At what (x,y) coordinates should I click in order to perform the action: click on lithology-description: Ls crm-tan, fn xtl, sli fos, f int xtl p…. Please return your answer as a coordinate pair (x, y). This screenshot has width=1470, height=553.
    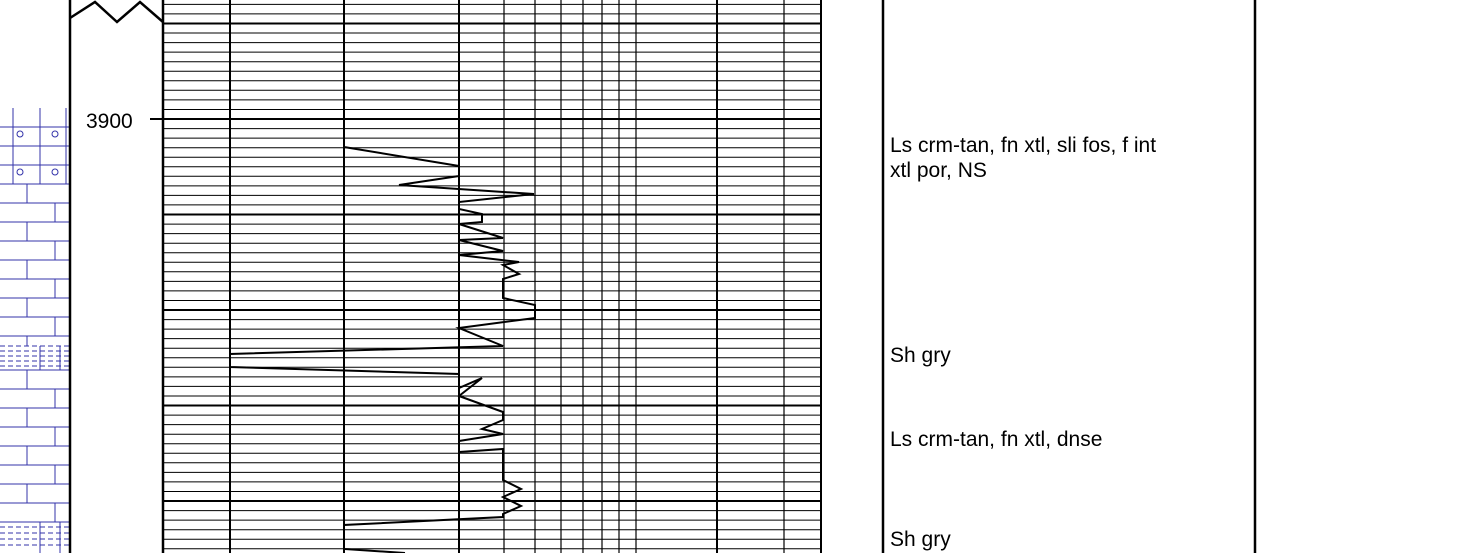
    Looking at the image, I should click on (1026, 158).